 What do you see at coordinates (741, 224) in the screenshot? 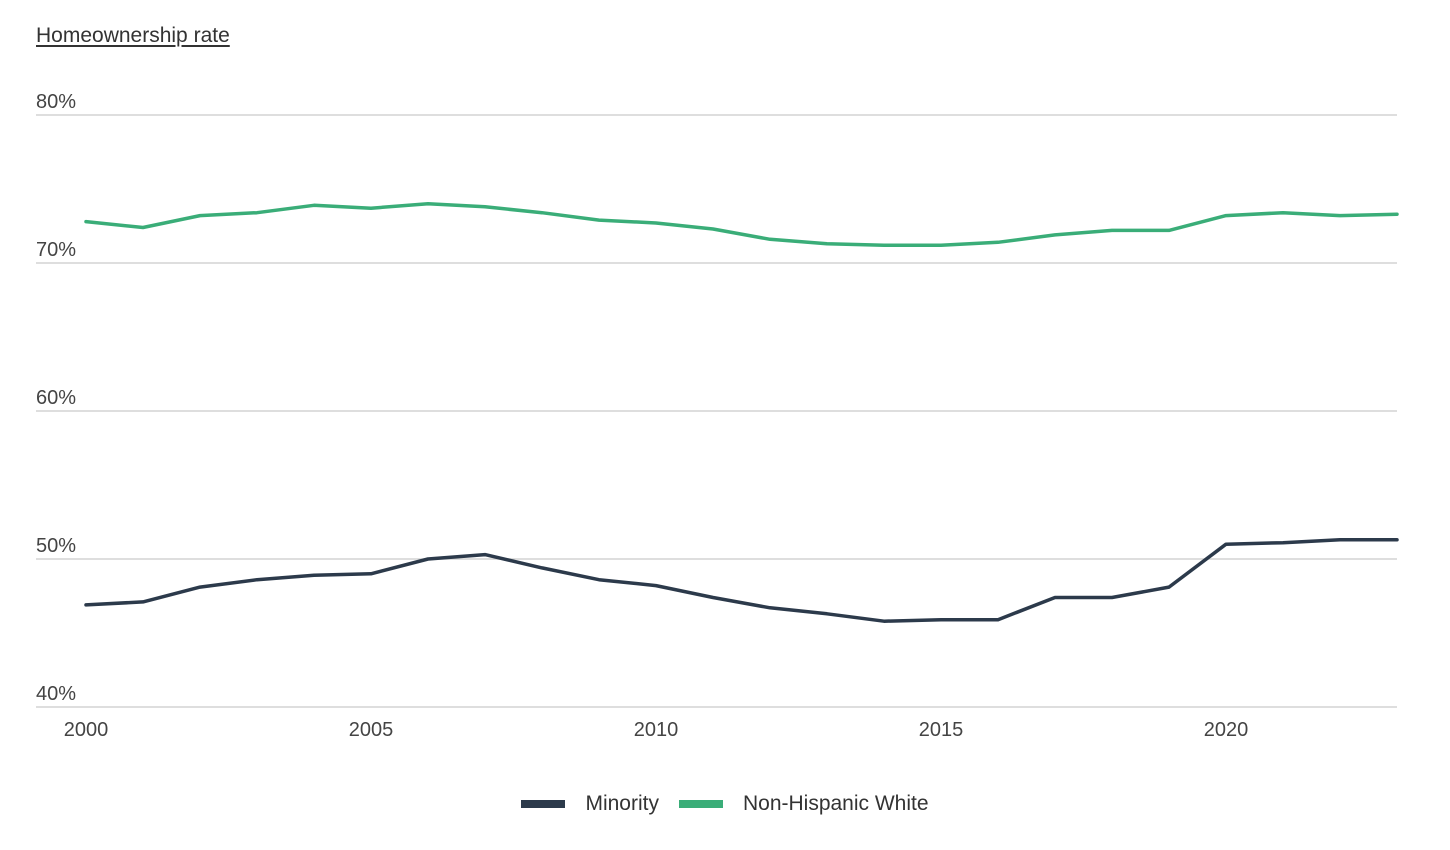
I see `series-line-non-hispanic-white` at bounding box center [741, 224].